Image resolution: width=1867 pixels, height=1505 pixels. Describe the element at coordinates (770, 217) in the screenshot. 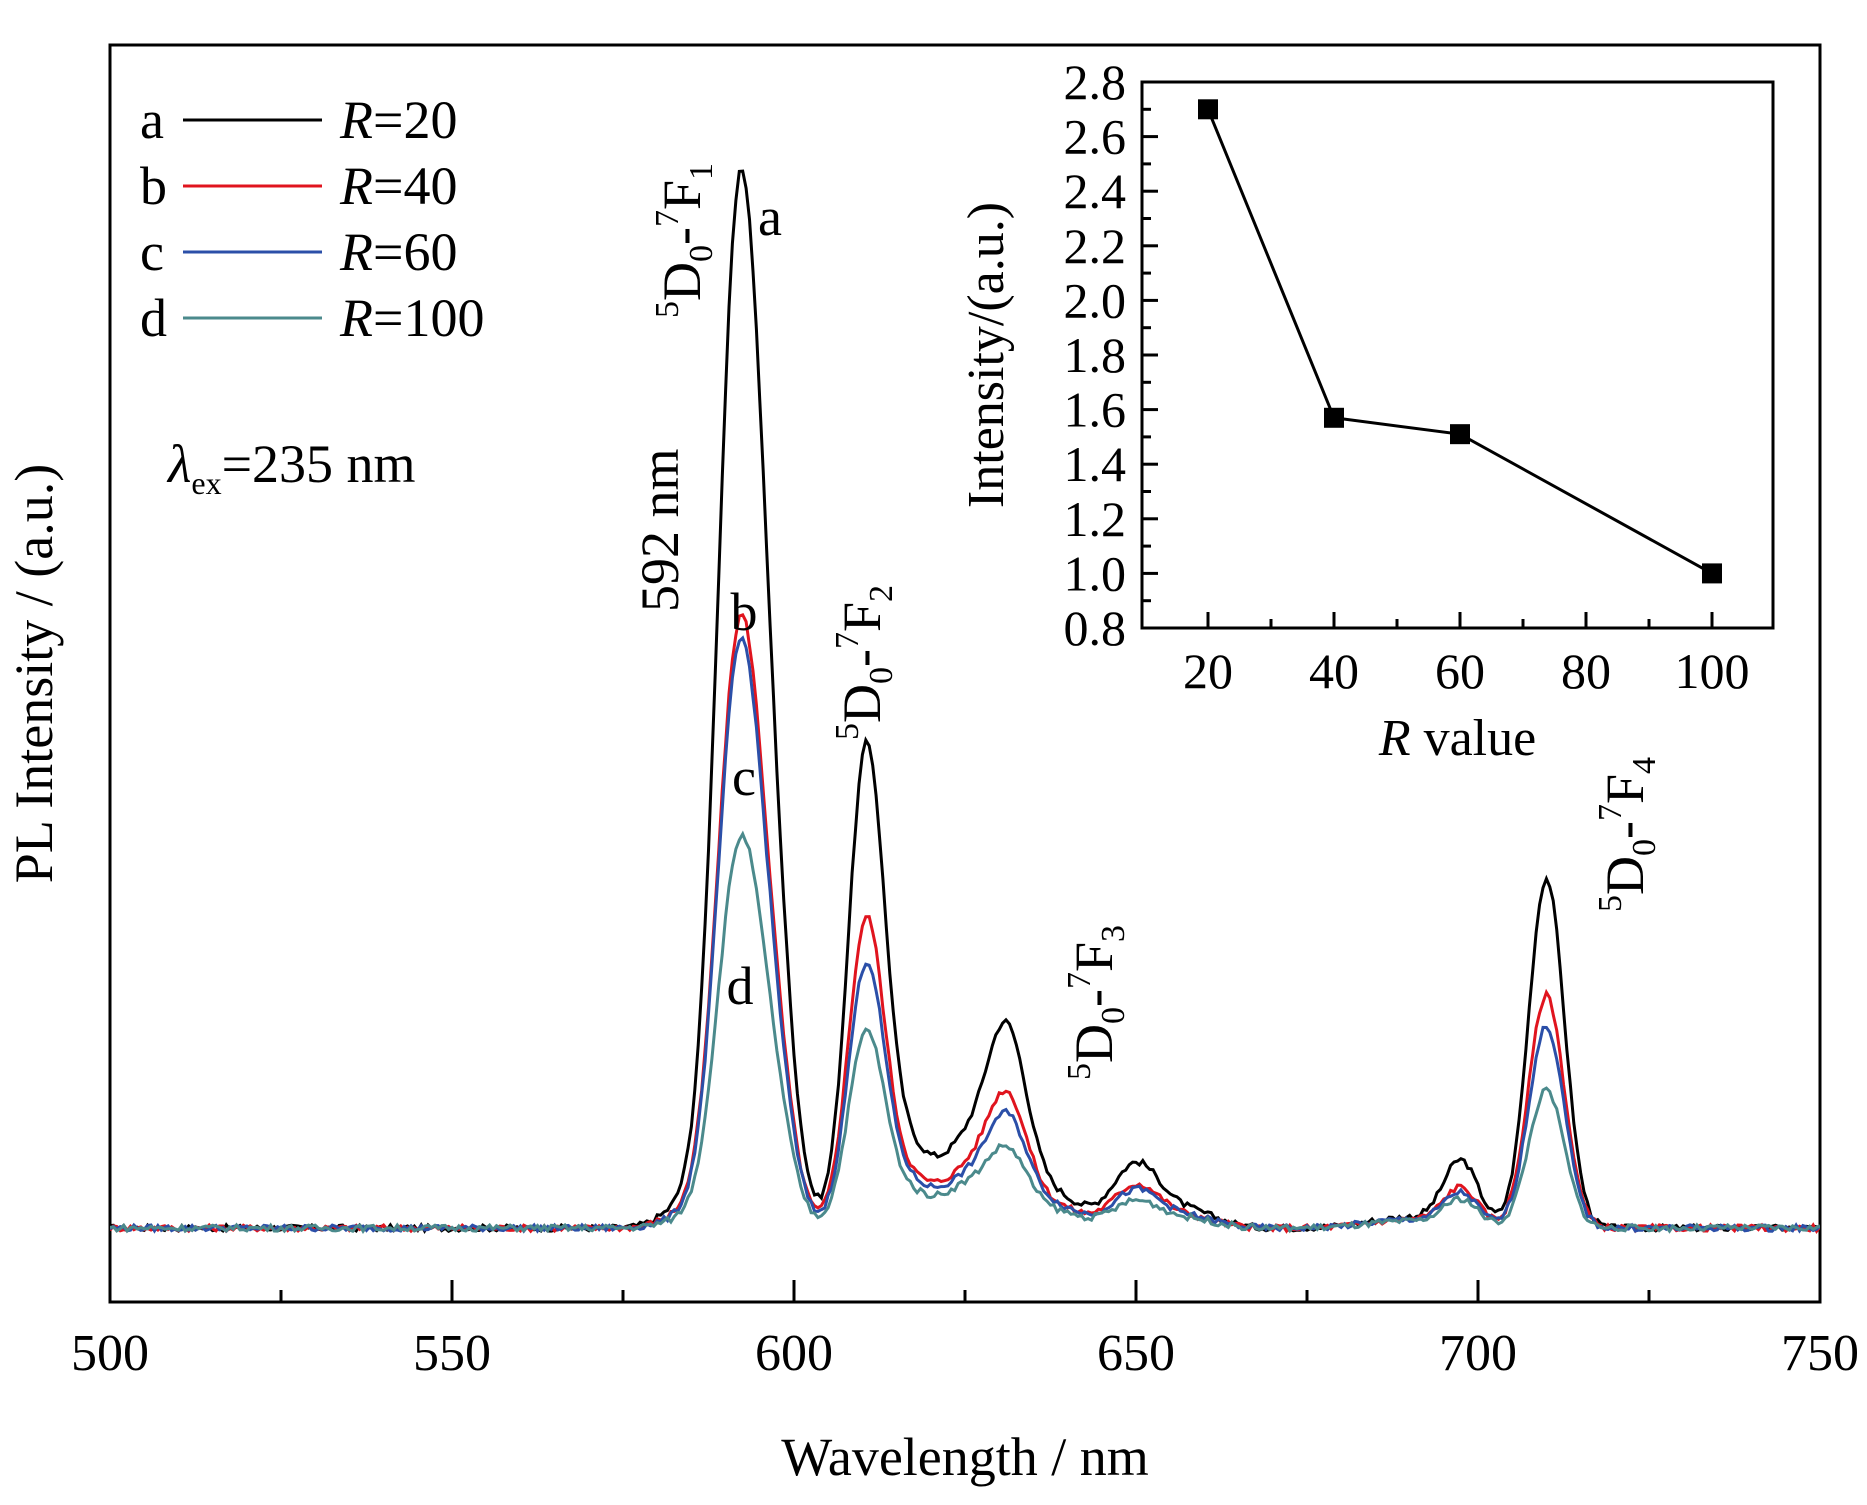

I see `curve-label-a: a` at that location.